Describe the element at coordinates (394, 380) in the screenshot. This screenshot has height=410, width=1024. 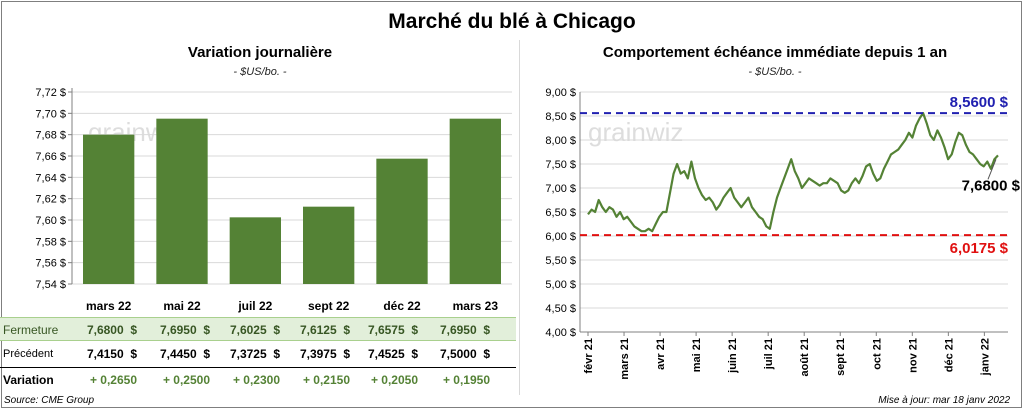
I see `table-cell: + 0,2050` at that location.